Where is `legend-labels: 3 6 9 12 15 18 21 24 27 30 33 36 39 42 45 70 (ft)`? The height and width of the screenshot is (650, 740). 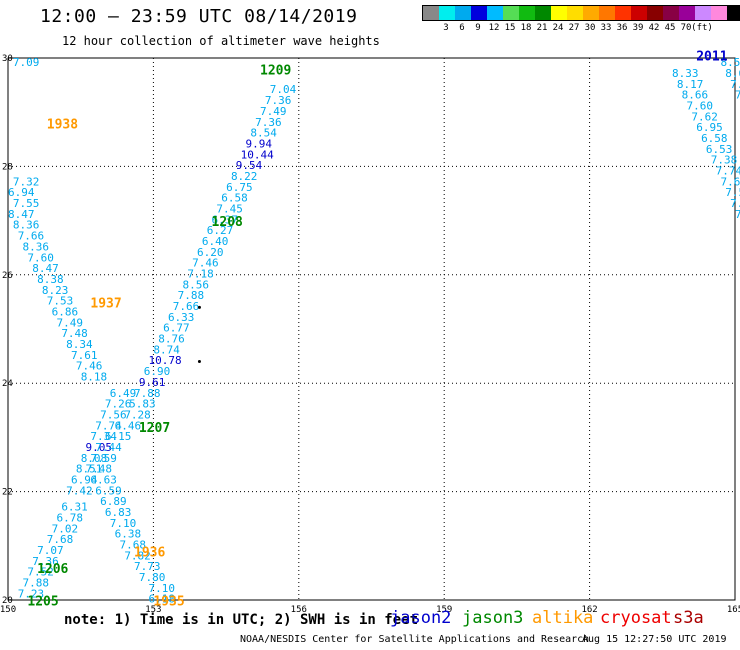
legend-labels: 3 6 9 12 15 18 21 24 27 30 33 36 39 42 45 70 (ft) is located at coordinates (581, 28).